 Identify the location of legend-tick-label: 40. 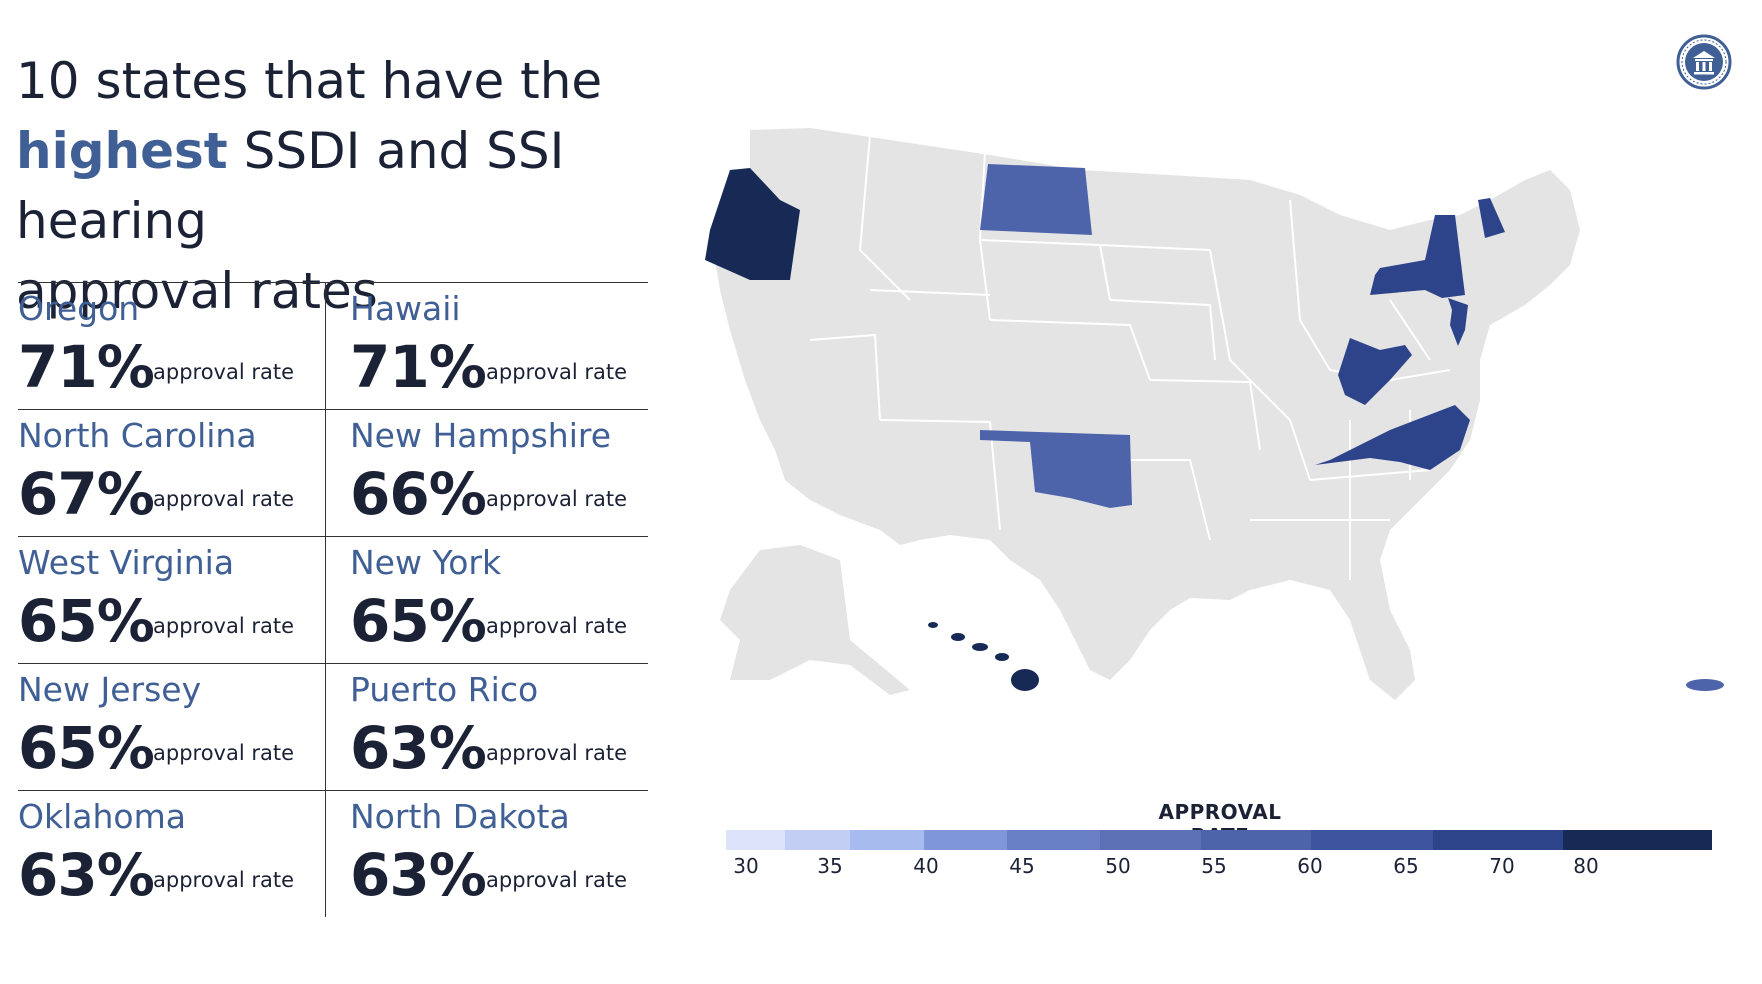
(926, 866).